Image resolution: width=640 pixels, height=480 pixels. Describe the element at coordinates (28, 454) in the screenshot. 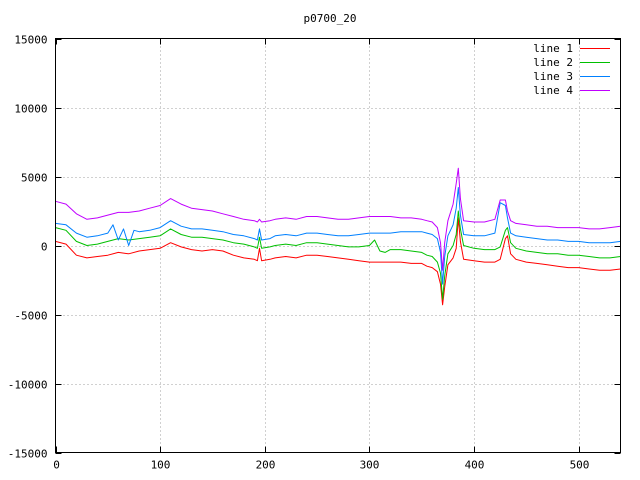

I see `y-tick-label: -15000` at that location.